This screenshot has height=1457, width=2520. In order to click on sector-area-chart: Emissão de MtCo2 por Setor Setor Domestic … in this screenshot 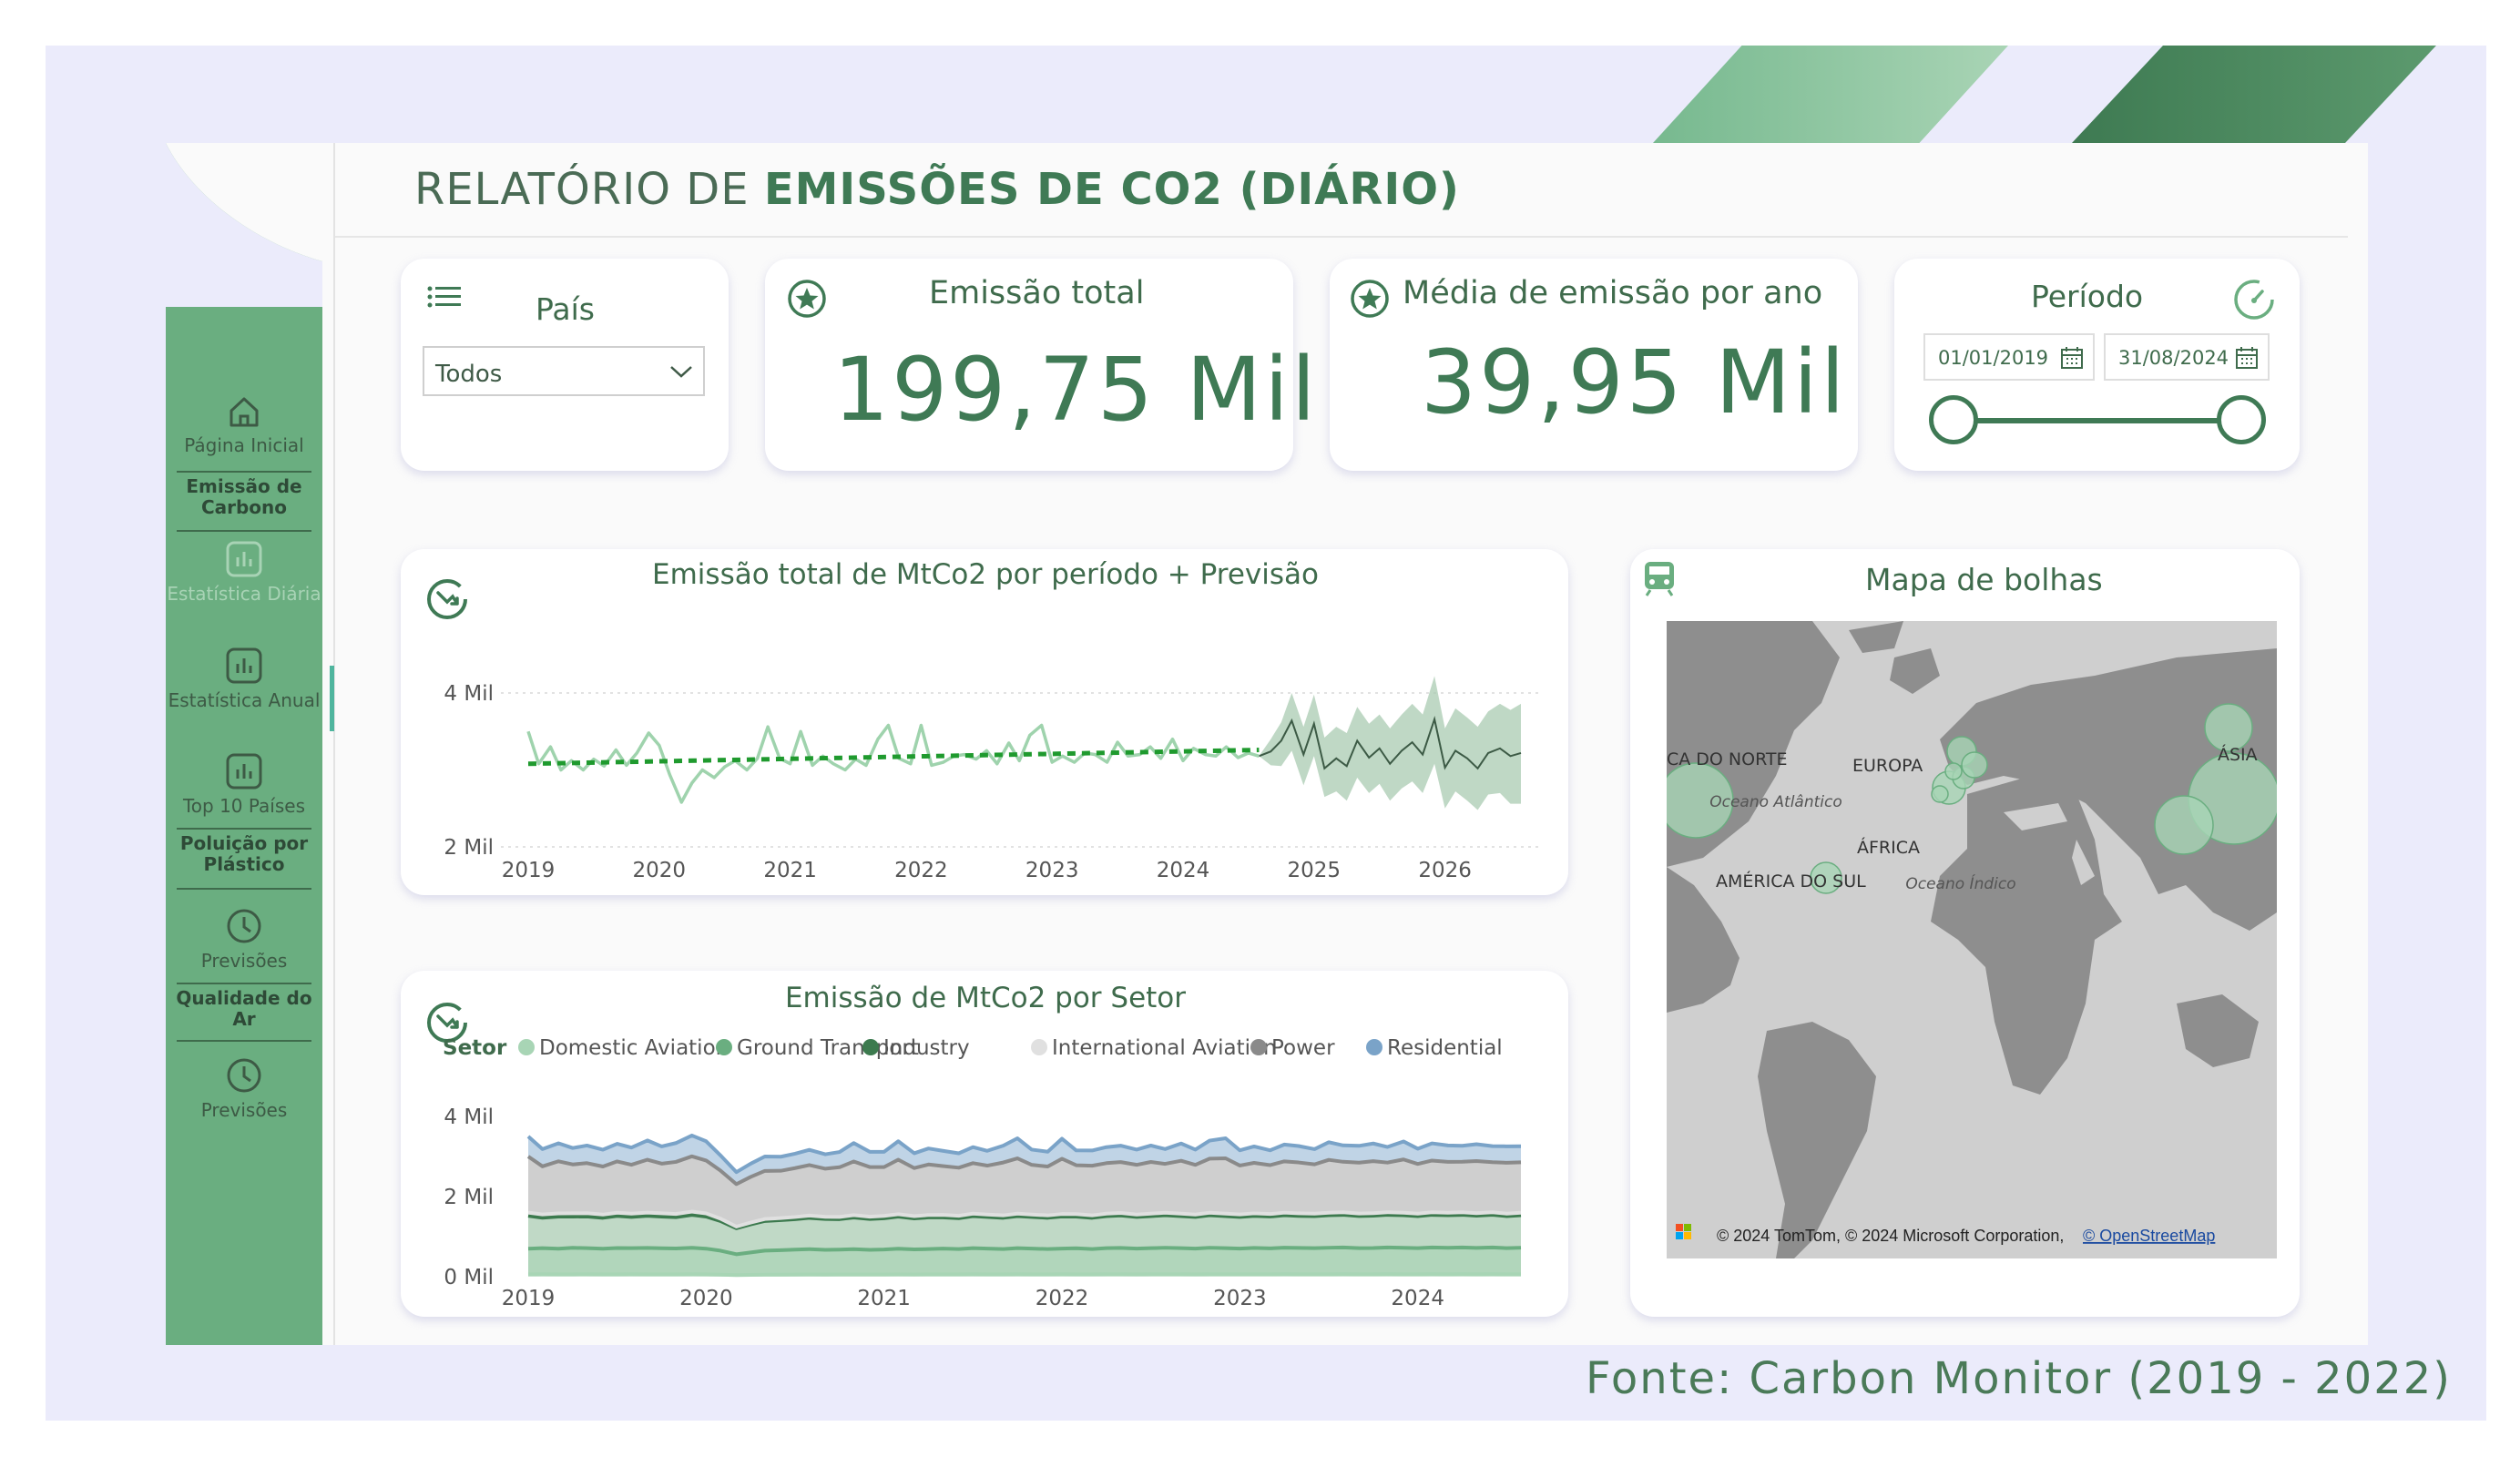, I will do `click(983, 1146)`.